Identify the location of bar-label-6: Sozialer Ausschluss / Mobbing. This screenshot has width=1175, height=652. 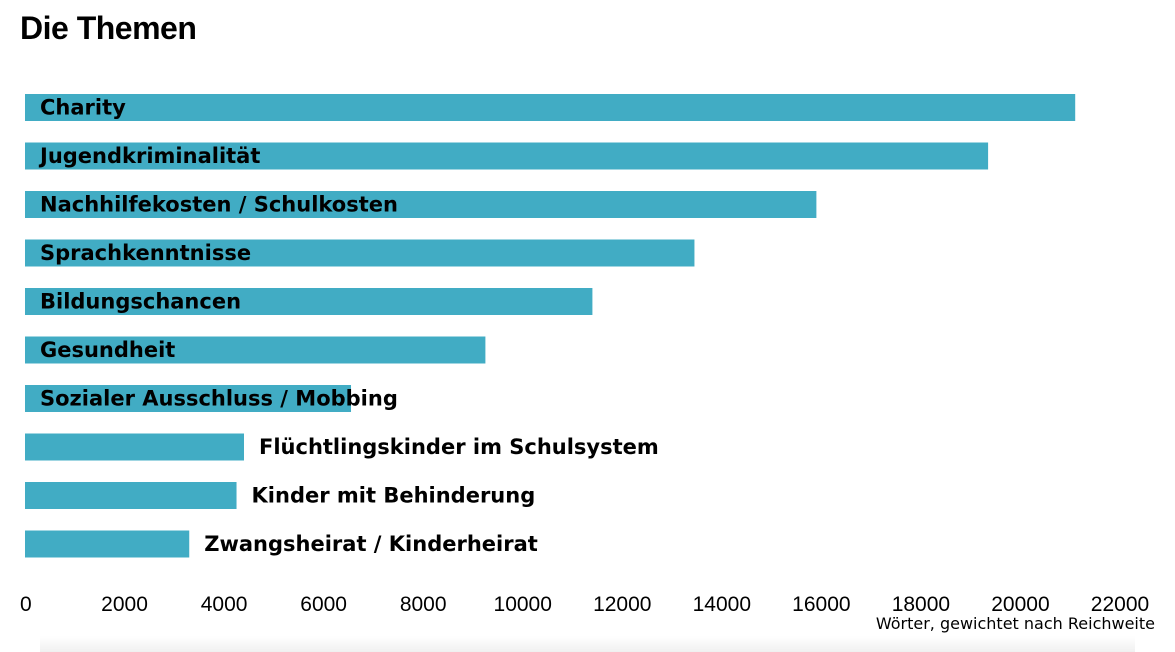
(219, 399).